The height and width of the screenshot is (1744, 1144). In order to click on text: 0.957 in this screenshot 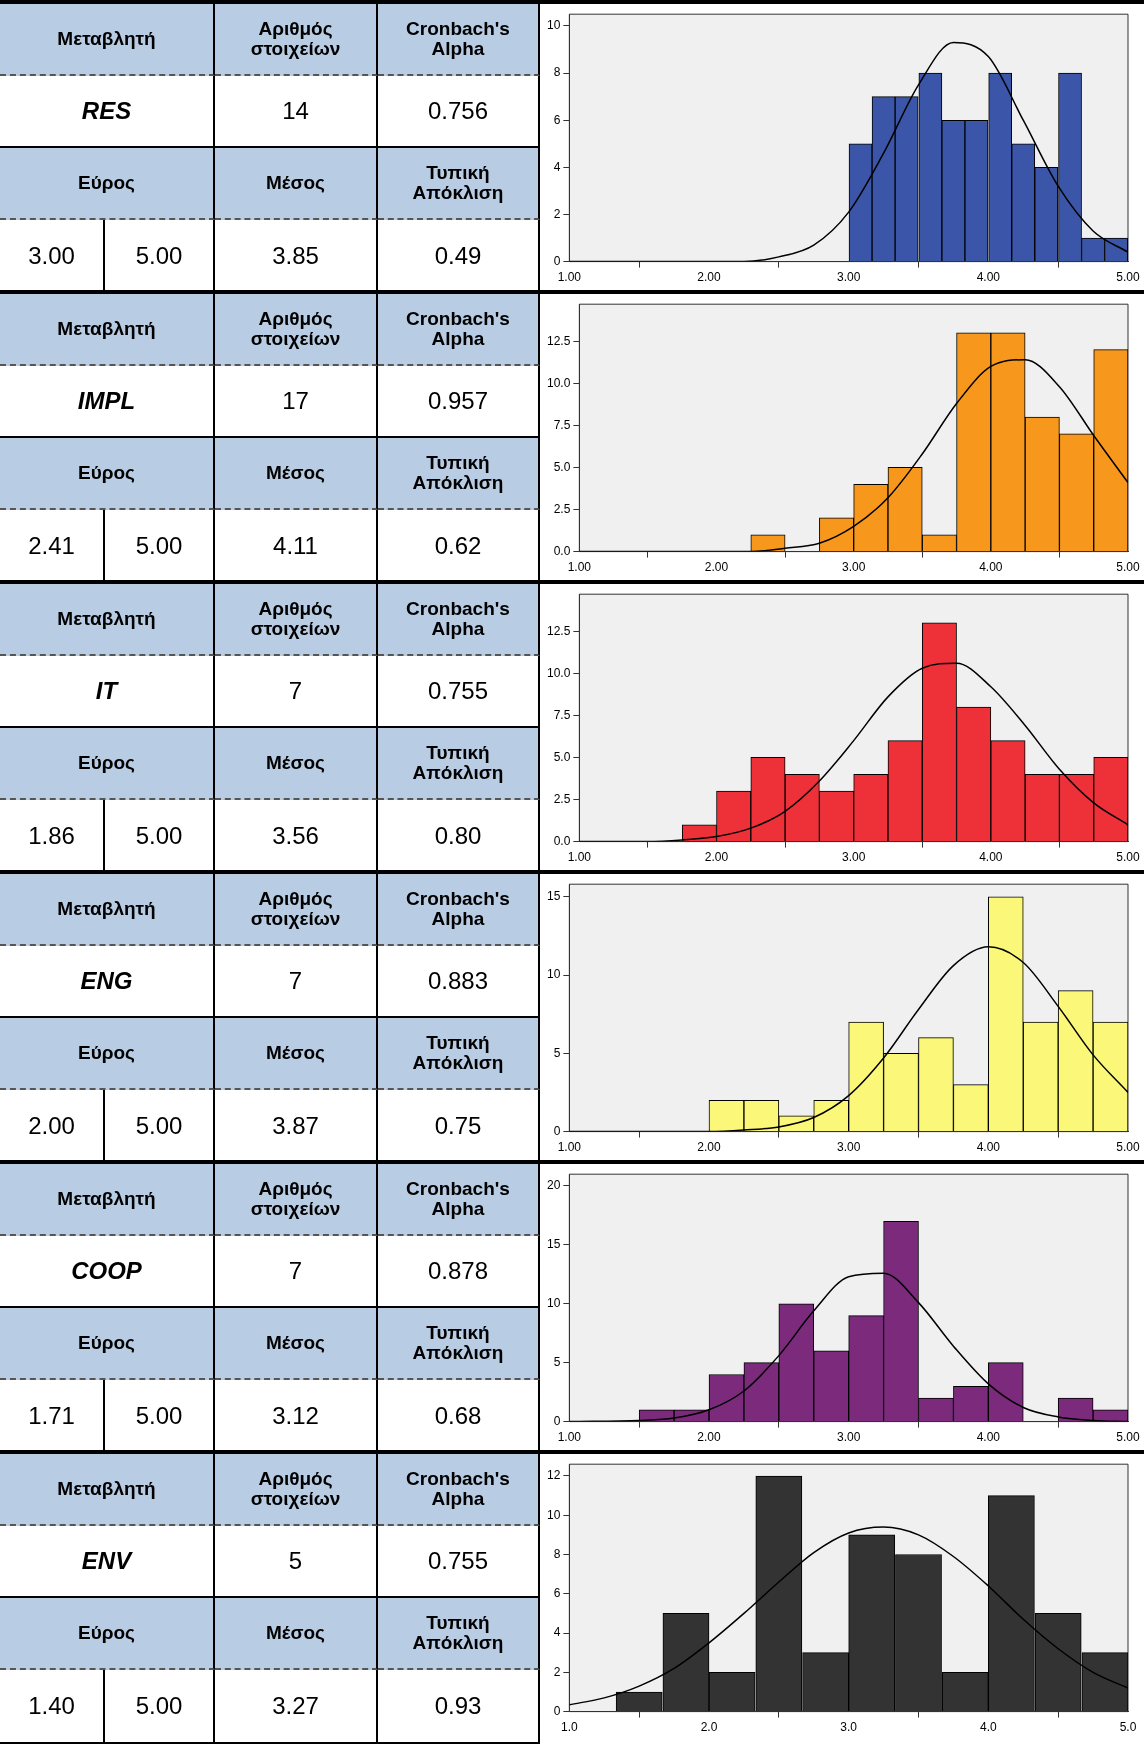, I will do `click(459, 402)`.